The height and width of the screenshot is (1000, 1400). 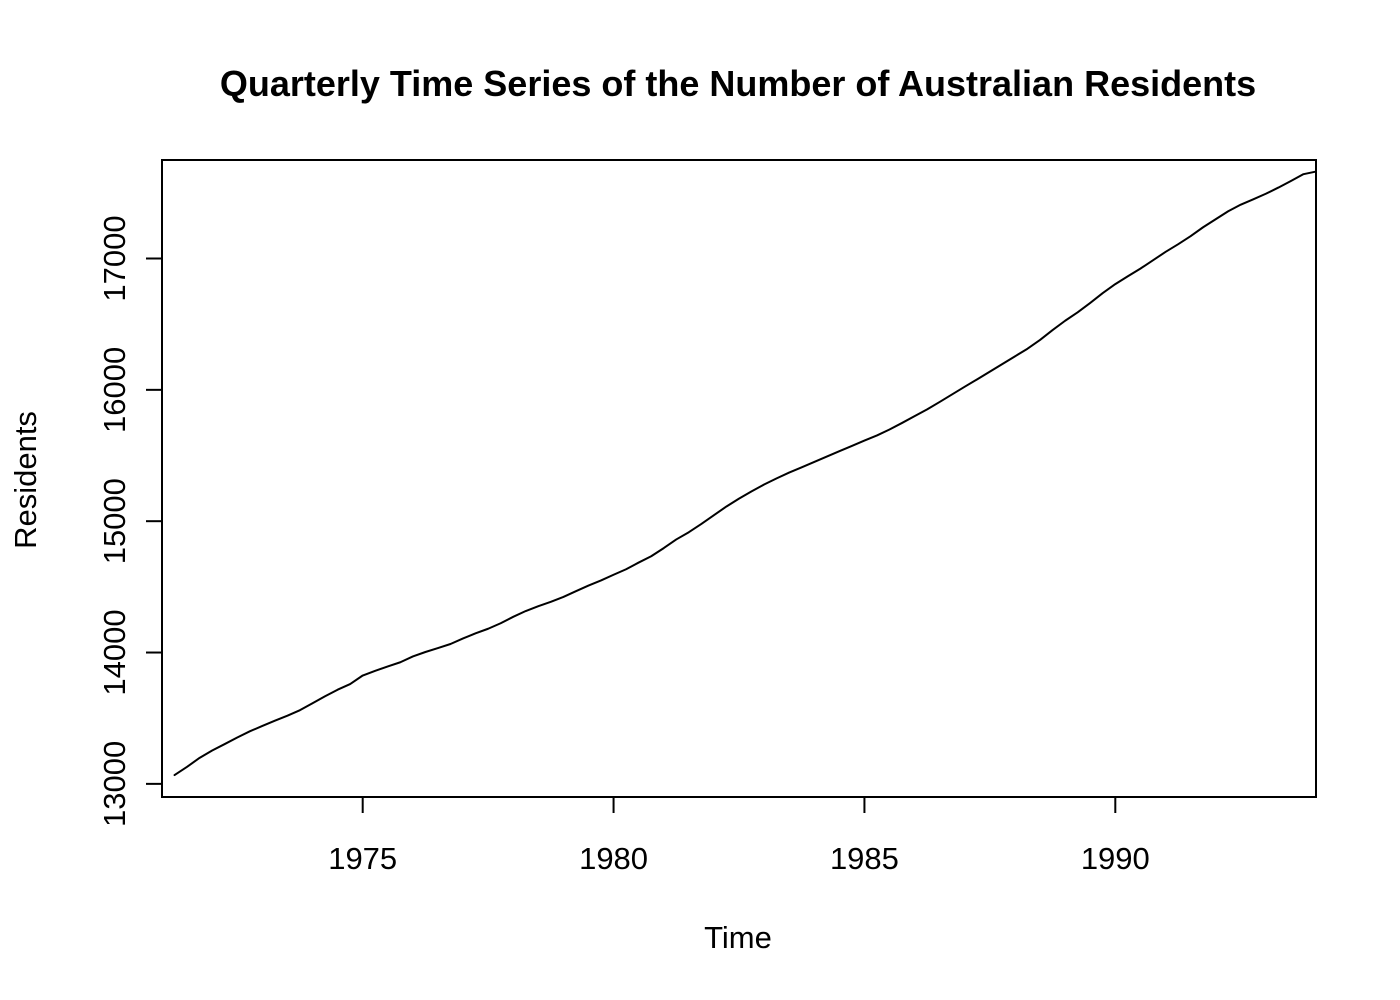 I want to click on y-tick-label: 17000, so click(x=114, y=258).